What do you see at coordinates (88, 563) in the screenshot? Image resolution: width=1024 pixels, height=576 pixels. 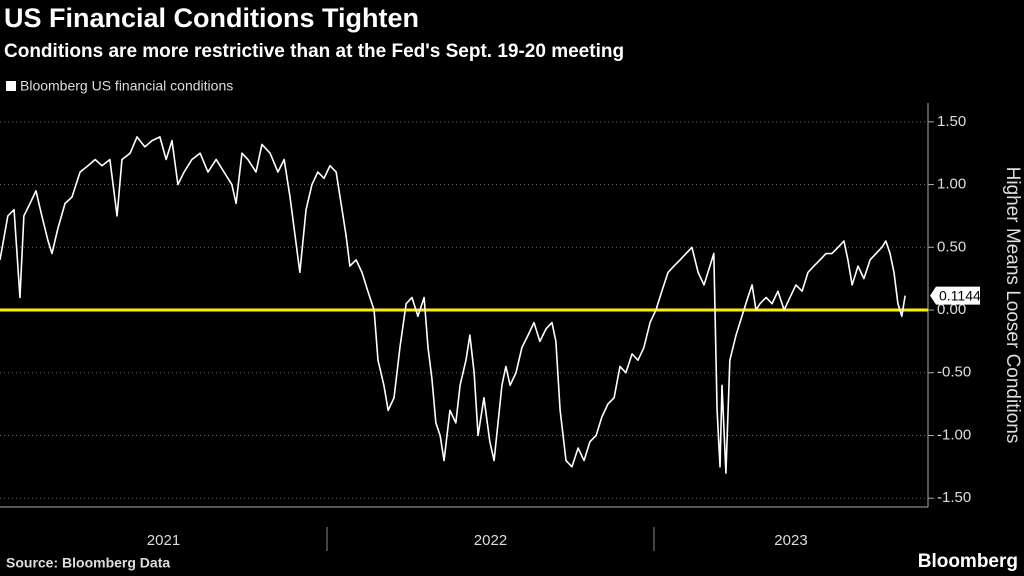 I see `source: Source: Bloomberg Data` at bounding box center [88, 563].